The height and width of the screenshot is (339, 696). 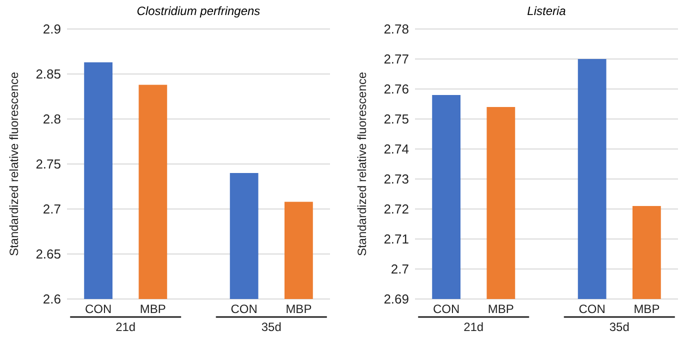 I want to click on y-tick-label: 2.65, so click(x=48, y=254).